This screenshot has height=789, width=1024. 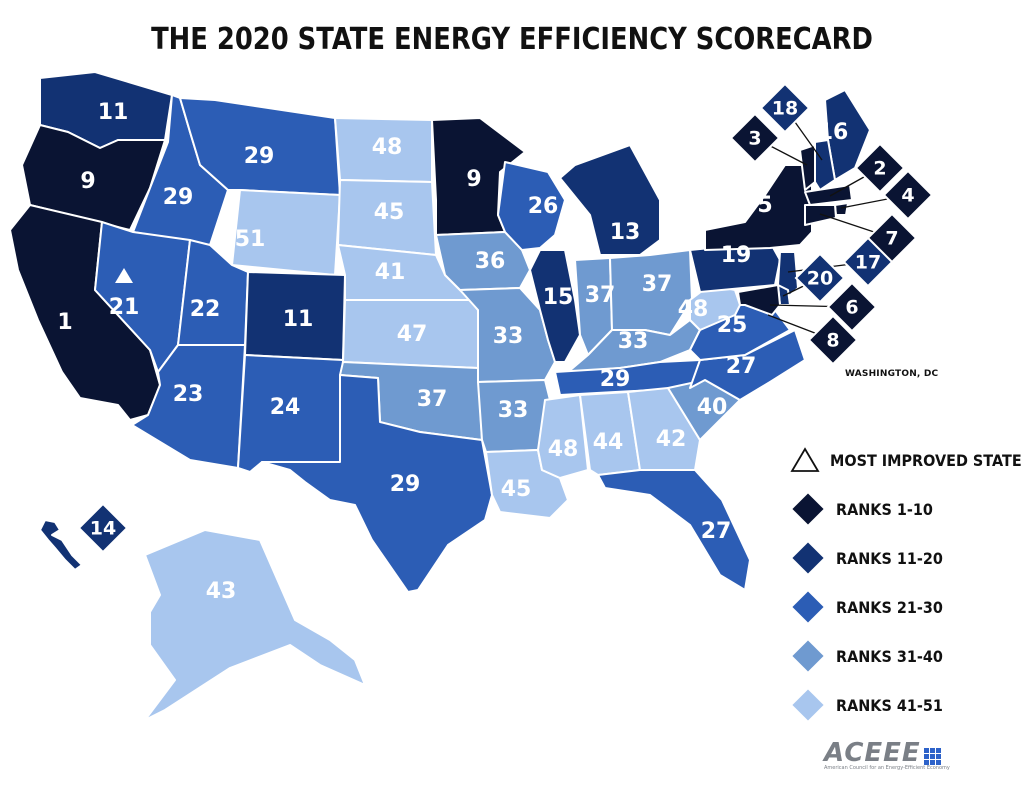 I want to click on rank-label-ri: 4, so click(x=907, y=196).